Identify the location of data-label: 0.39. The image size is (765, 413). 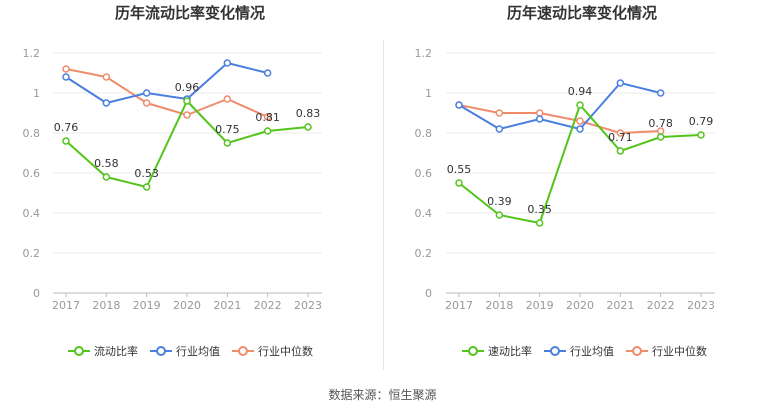
(499, 201).